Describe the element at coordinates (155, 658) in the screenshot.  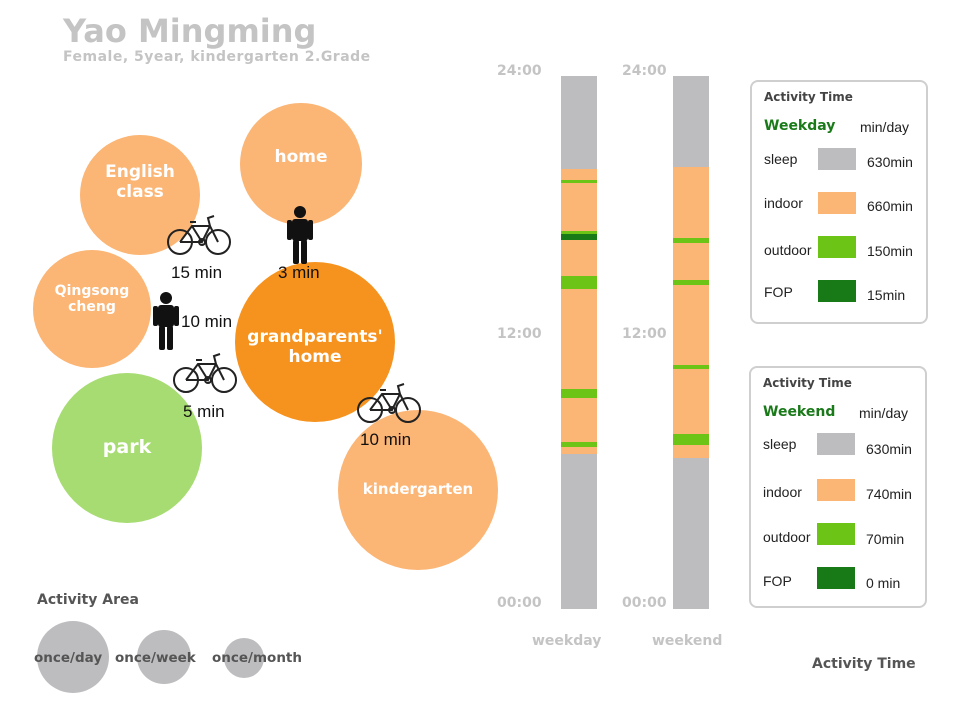
I see `frequency-weekly: once/week` at that location.